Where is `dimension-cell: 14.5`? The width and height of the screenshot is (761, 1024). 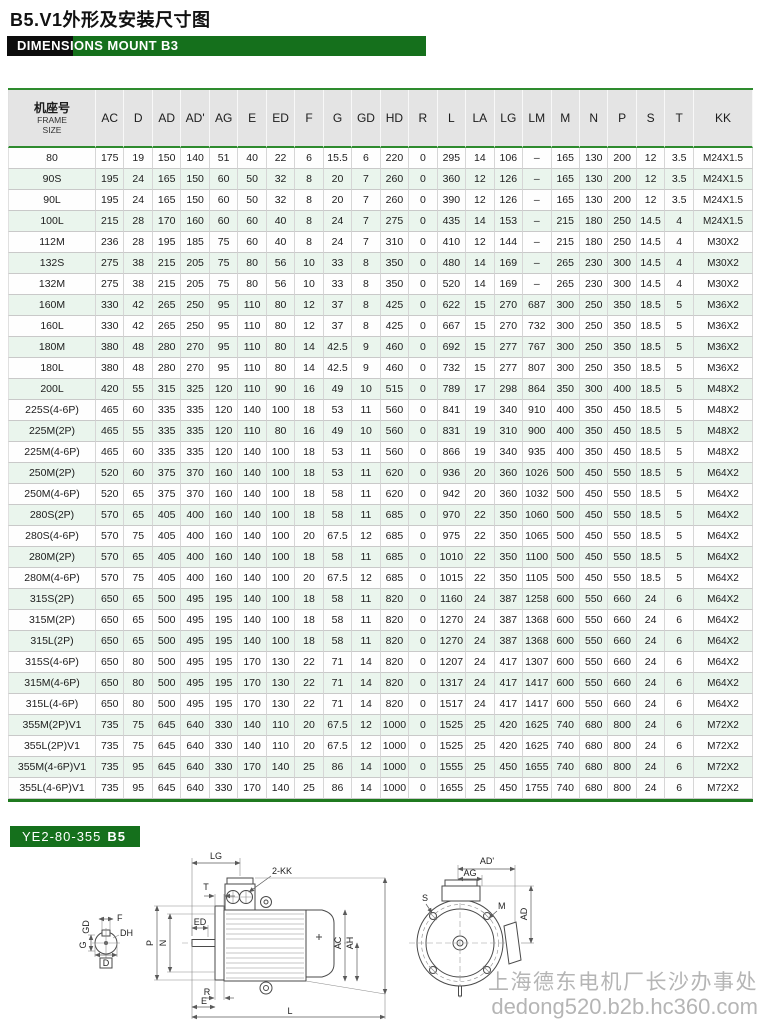 dimension-cell: 14.5 is located at coordinates (651, 284).